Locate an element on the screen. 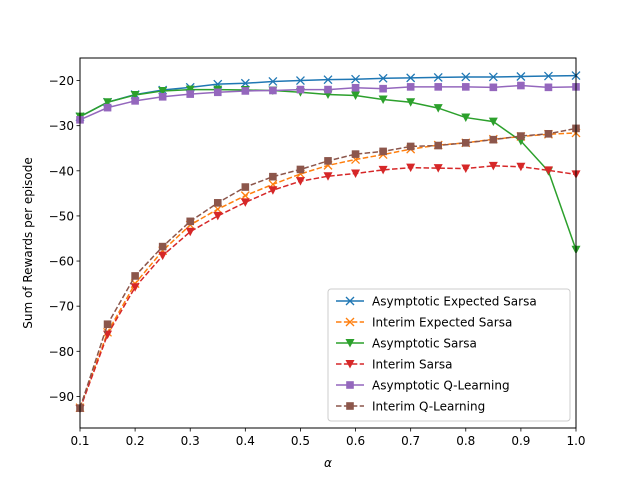  y-axis-label: Sum of Rewards per episode is located at coordinates (28, 243).